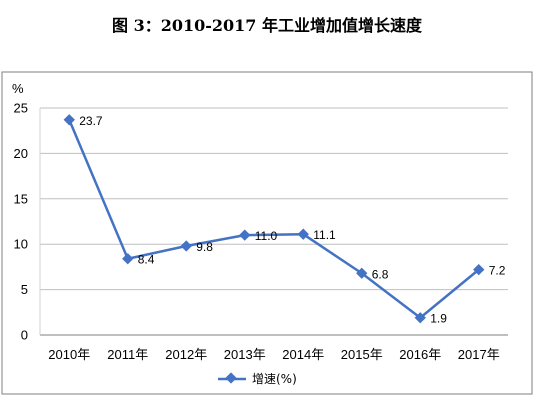 This screenshot has height=400, width=534. Describe the element at coordinates (479, 354) in the screenshot. I see `x-tick-label: 2017年` at that location.